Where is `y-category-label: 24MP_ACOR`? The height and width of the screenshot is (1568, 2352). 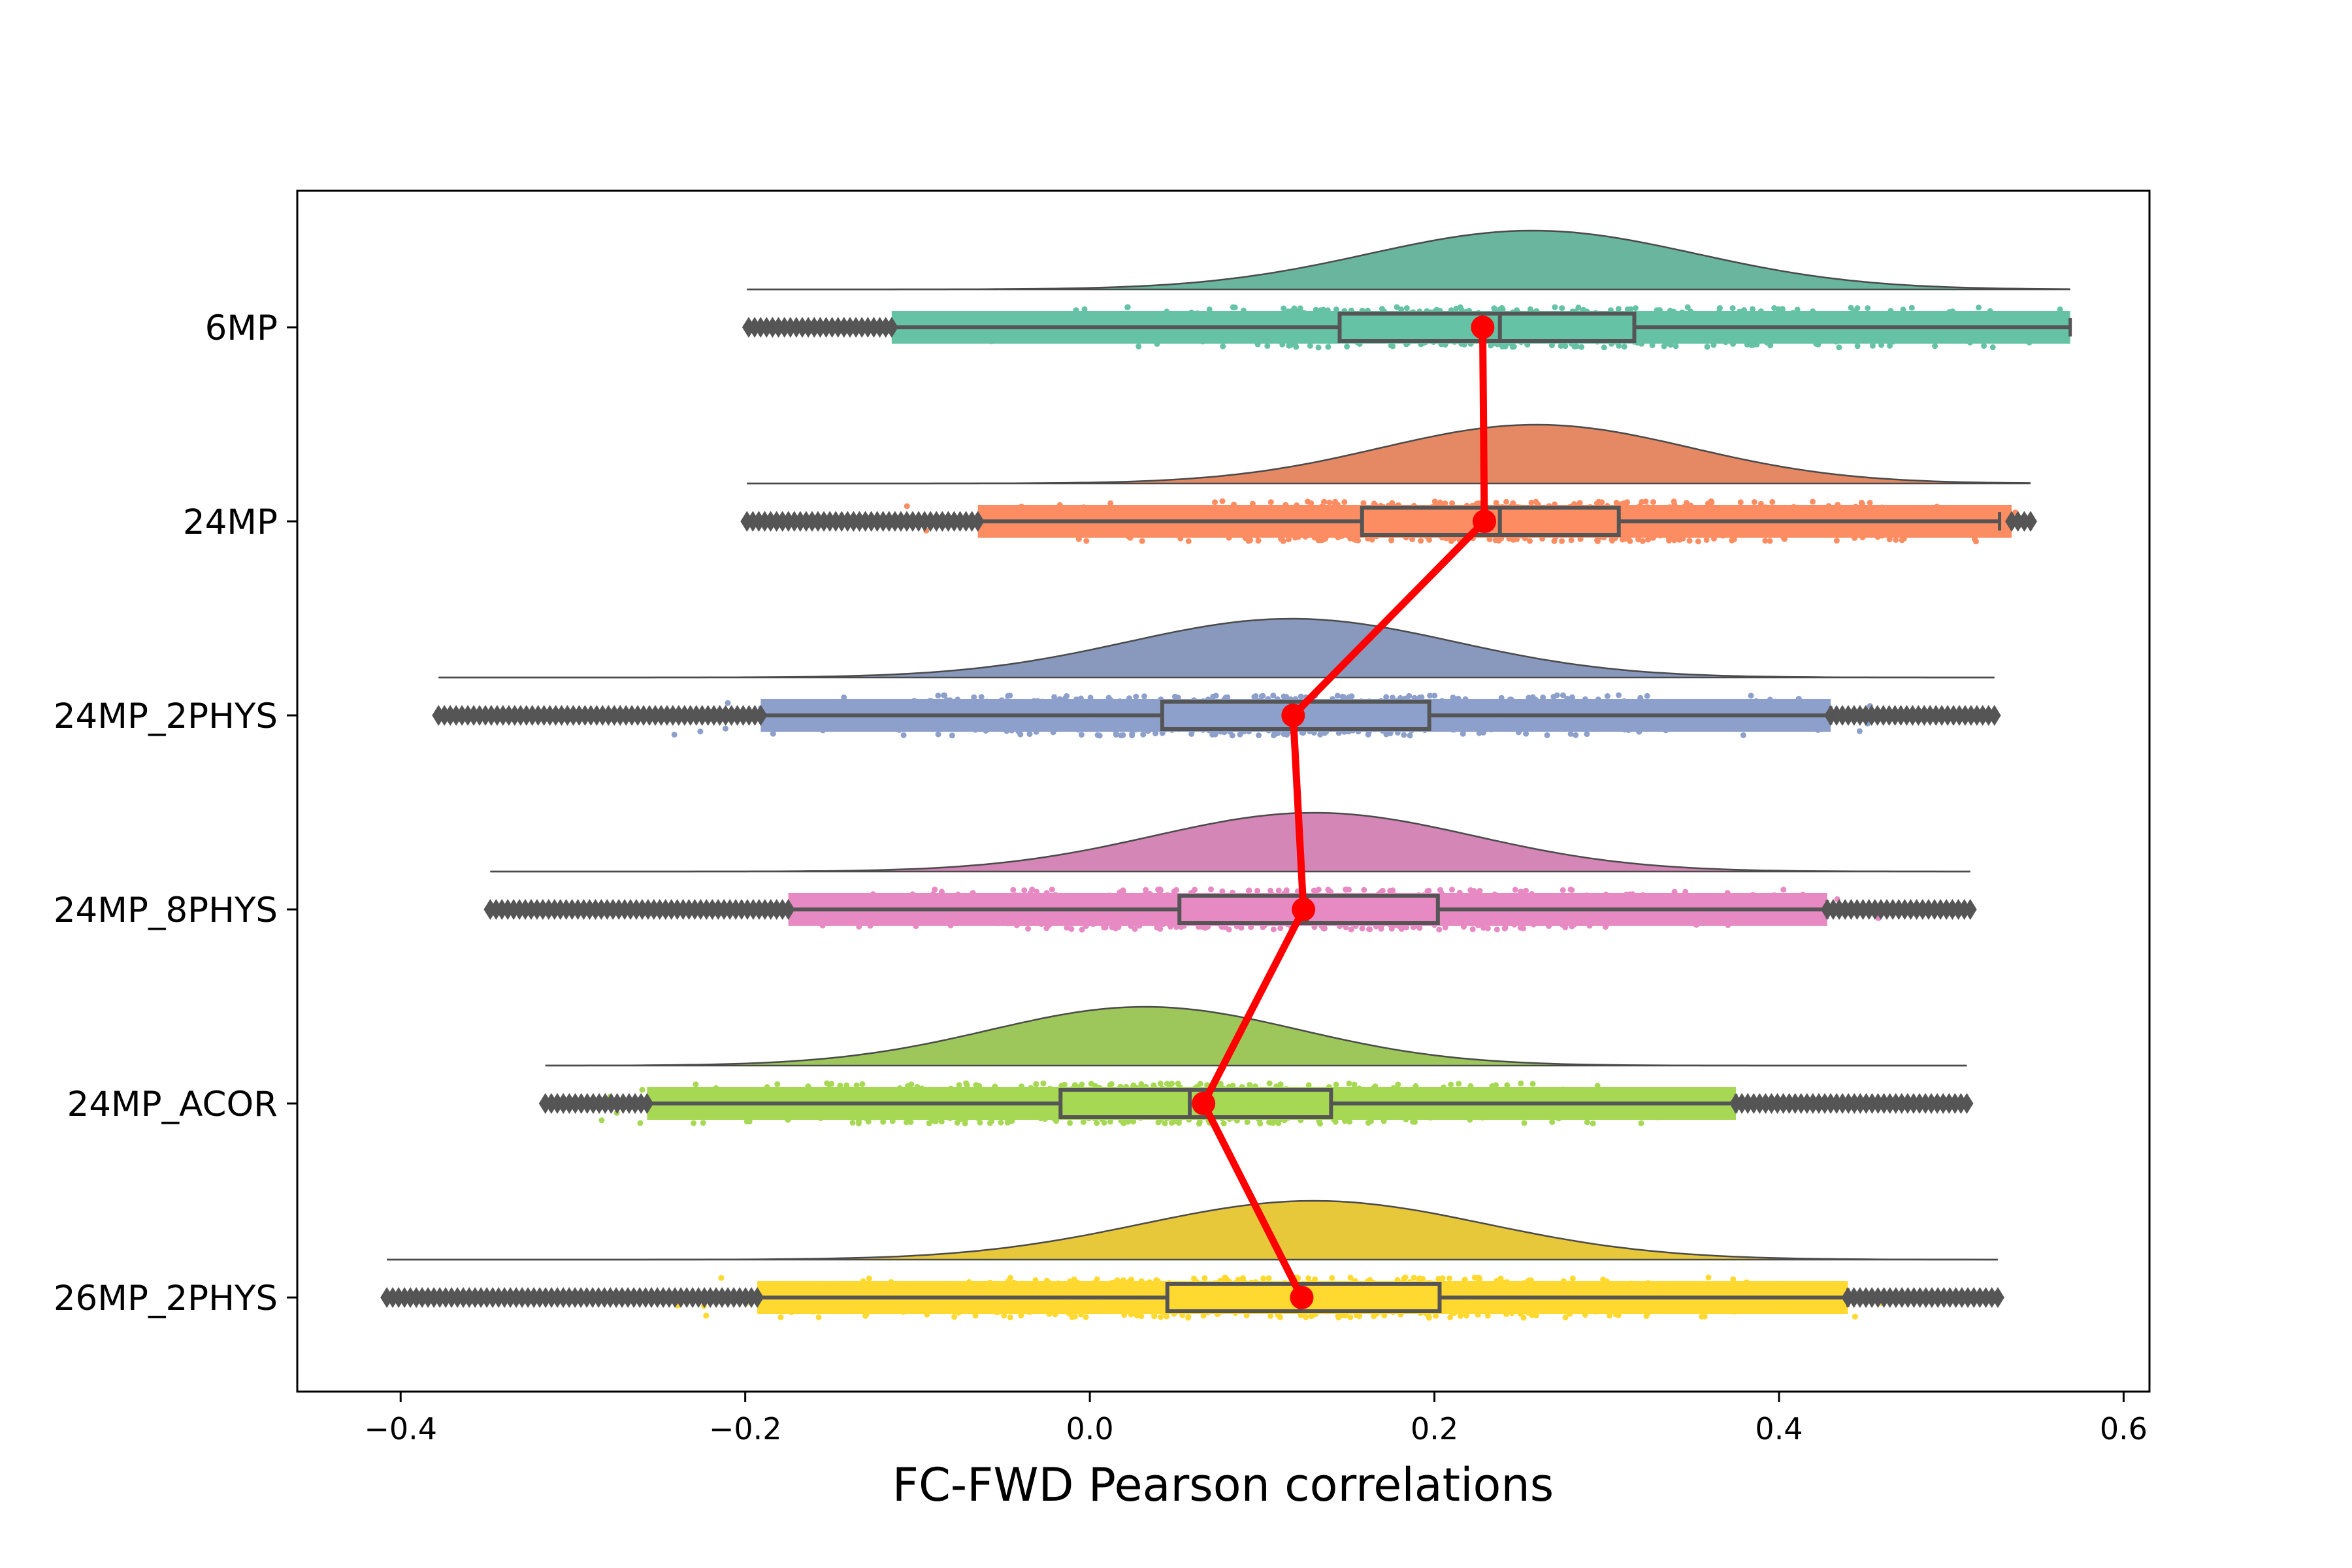 y-category-label: 24MP_ACOR is located at coordinates (172, 1104).